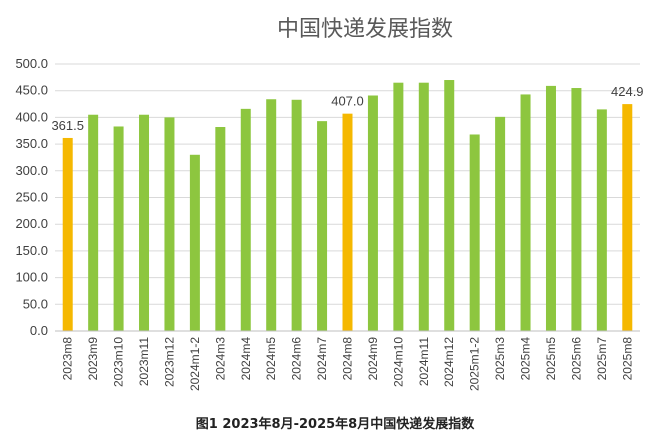 The width and height of the screenshot is (670, 438). What do you see at coordinates (31, 223) in the screenshot?
I see `y-tick-label: 200.0` at bounding box center [31, 223].